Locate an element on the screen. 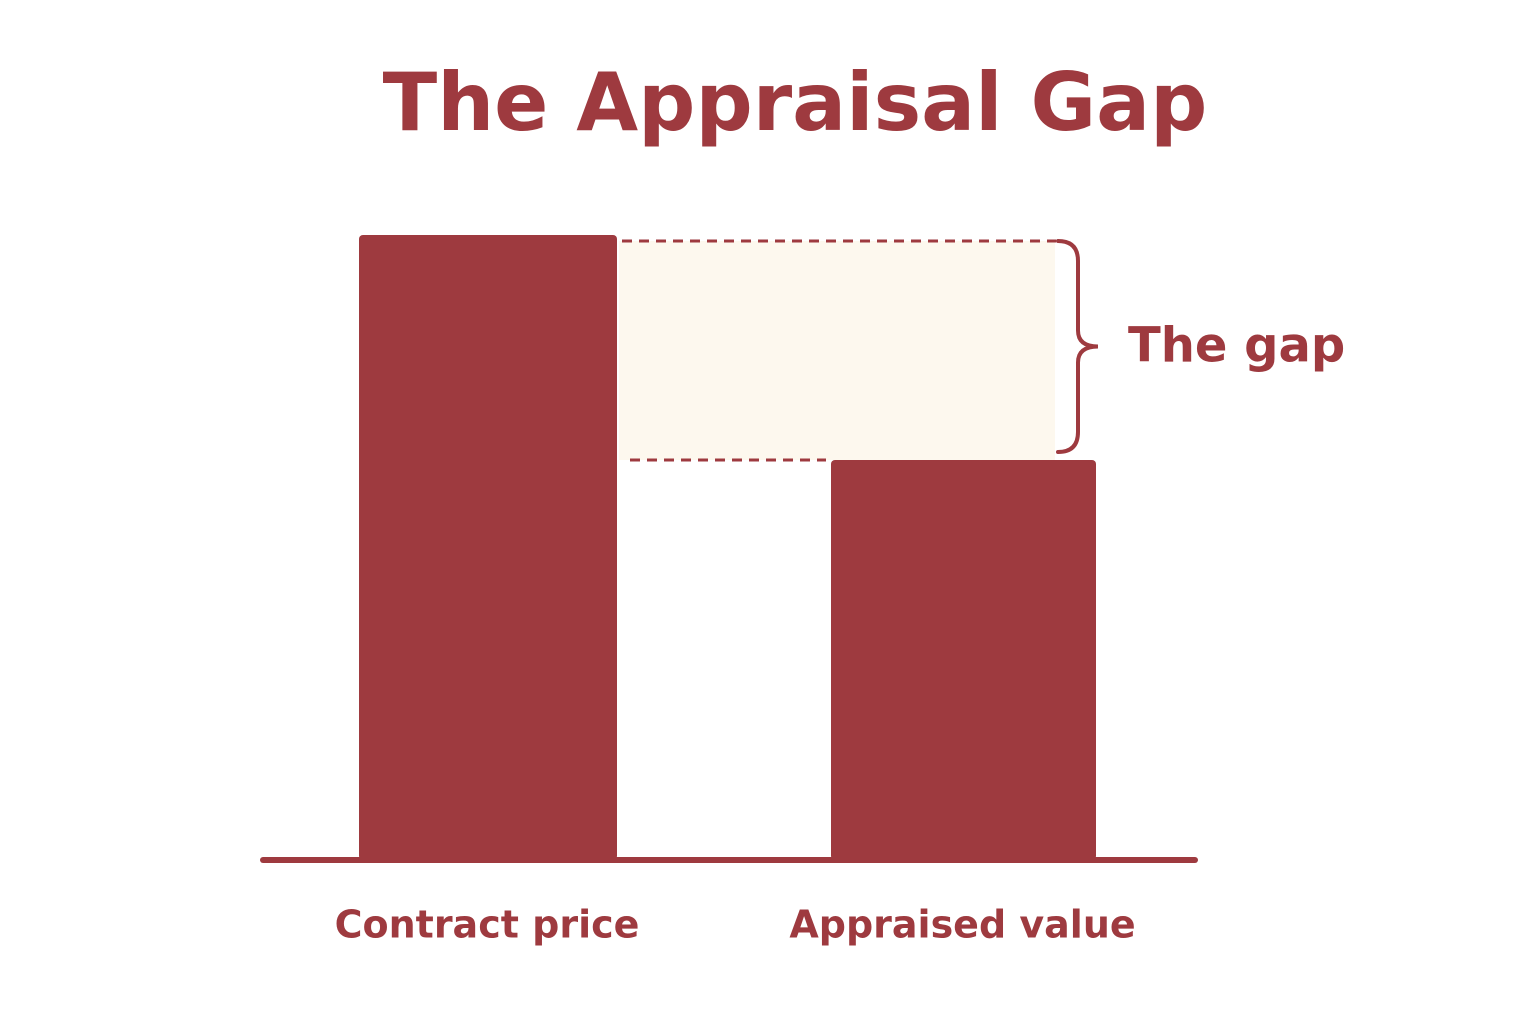  x-tick-label: Appraised value is located at coordinates (962, 925).